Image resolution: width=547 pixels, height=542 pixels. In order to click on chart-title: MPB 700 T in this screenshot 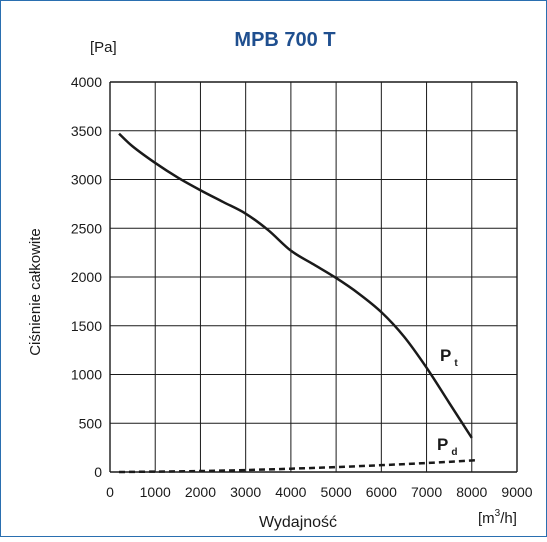, I will do `click(284, 40)`.